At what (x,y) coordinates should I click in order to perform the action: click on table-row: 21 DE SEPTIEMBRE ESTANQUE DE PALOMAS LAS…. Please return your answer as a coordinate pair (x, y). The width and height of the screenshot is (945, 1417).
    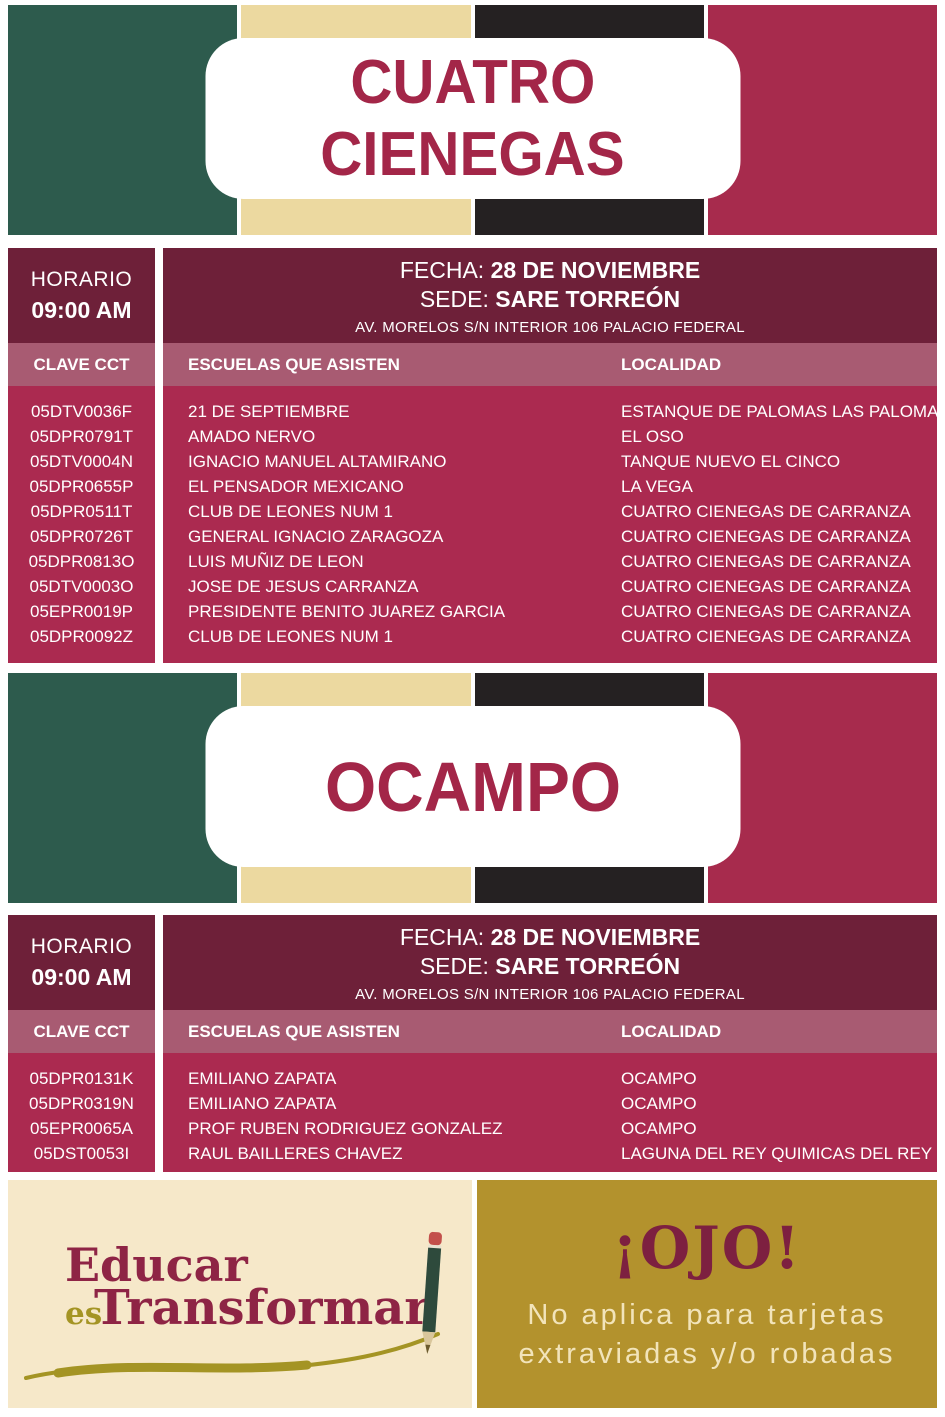
    Looking at the image, I should click on (554, 411).